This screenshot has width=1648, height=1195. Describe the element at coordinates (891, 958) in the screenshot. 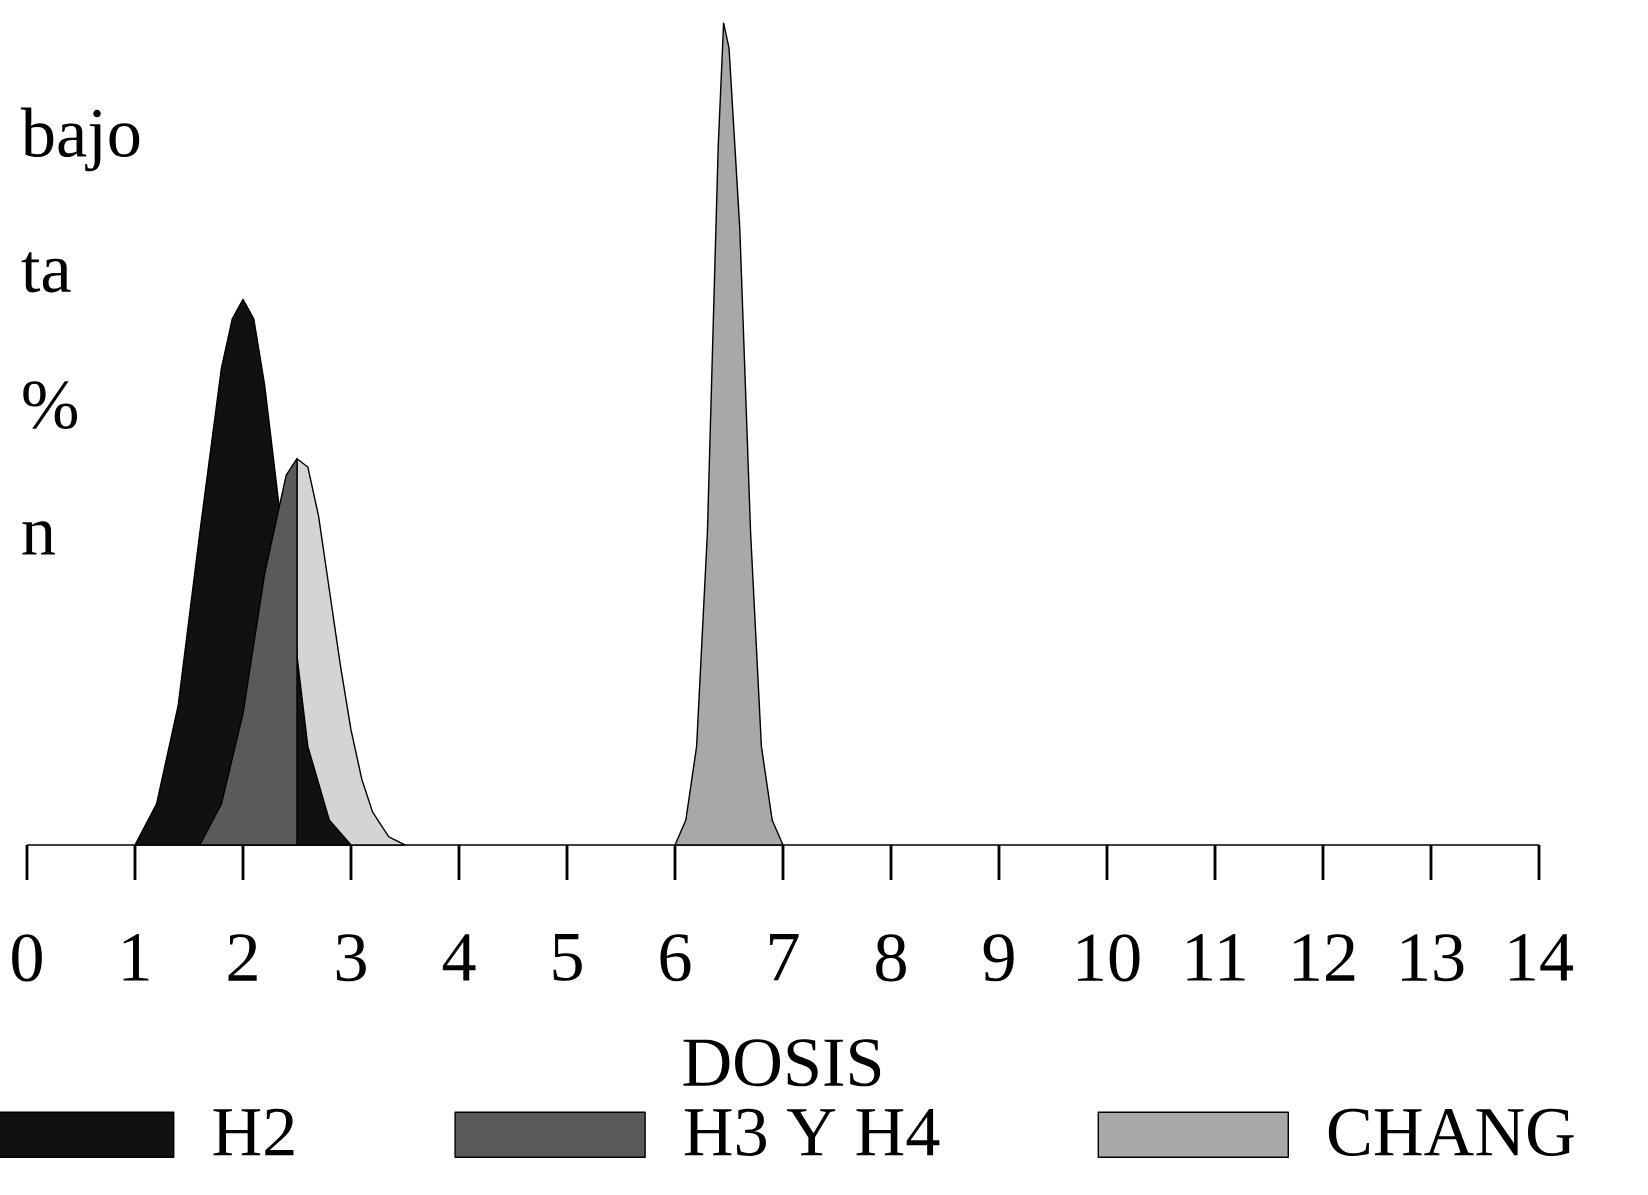

I see `x-tick-label: 8` at that location.